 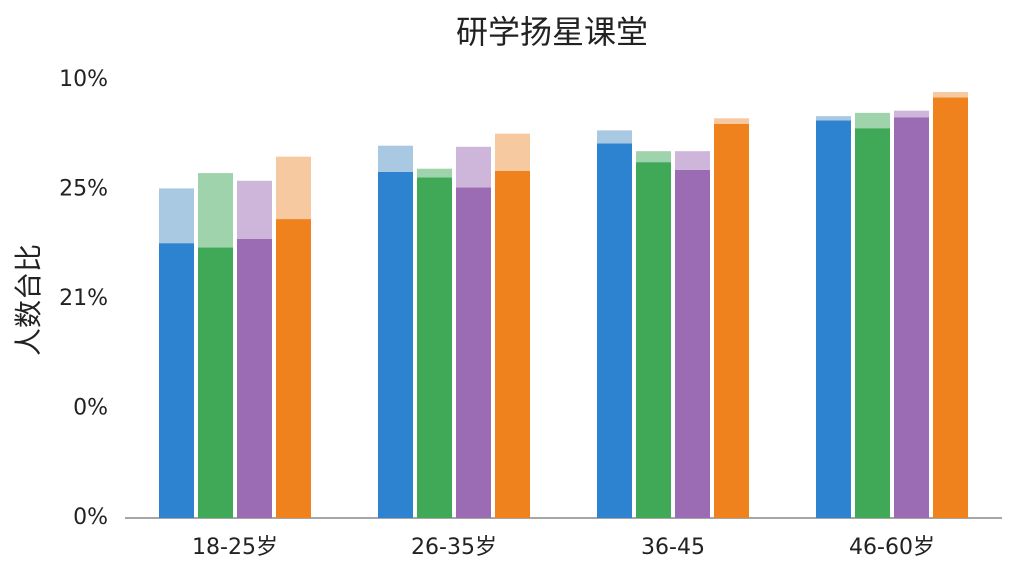 I want to click on y-tick-label: 10%, so click(x=83, y=79).